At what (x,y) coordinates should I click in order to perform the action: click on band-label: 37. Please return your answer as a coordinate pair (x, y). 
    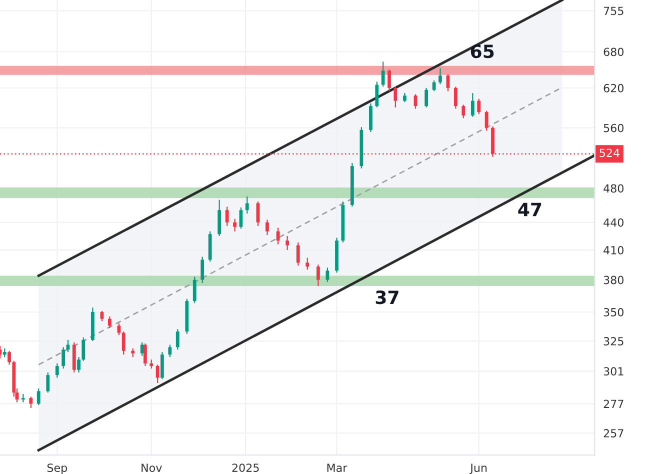
    Looking at the image, I should click on (387, 297).